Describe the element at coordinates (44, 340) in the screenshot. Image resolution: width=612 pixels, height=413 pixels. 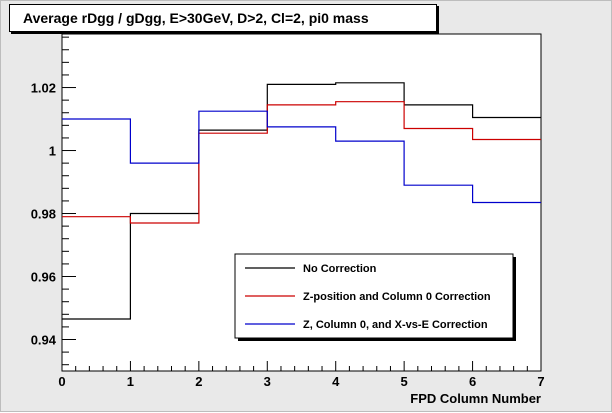
I see `y-tick-label: 0.94` at that location.